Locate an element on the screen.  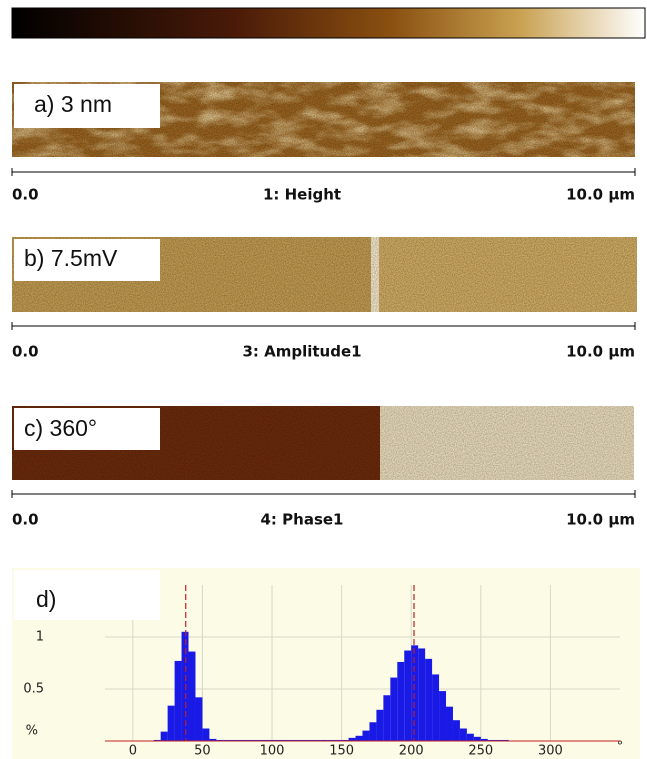
panel-label: a) 3 nm is located at coordinates (73, 104).